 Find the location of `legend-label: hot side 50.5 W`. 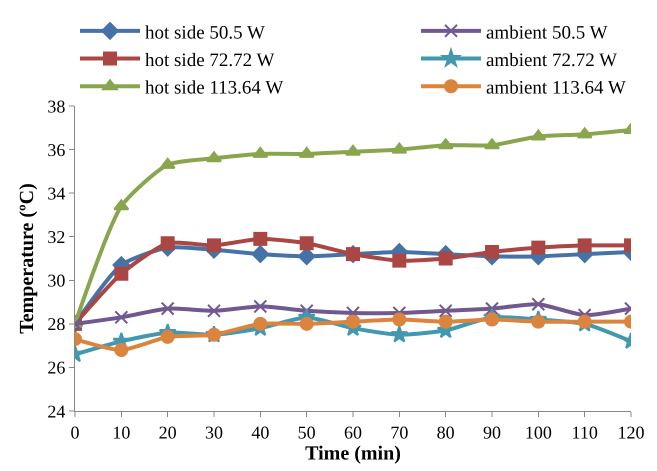

legend-label: hot side 50.5 W is located at coordinates (205, 33).